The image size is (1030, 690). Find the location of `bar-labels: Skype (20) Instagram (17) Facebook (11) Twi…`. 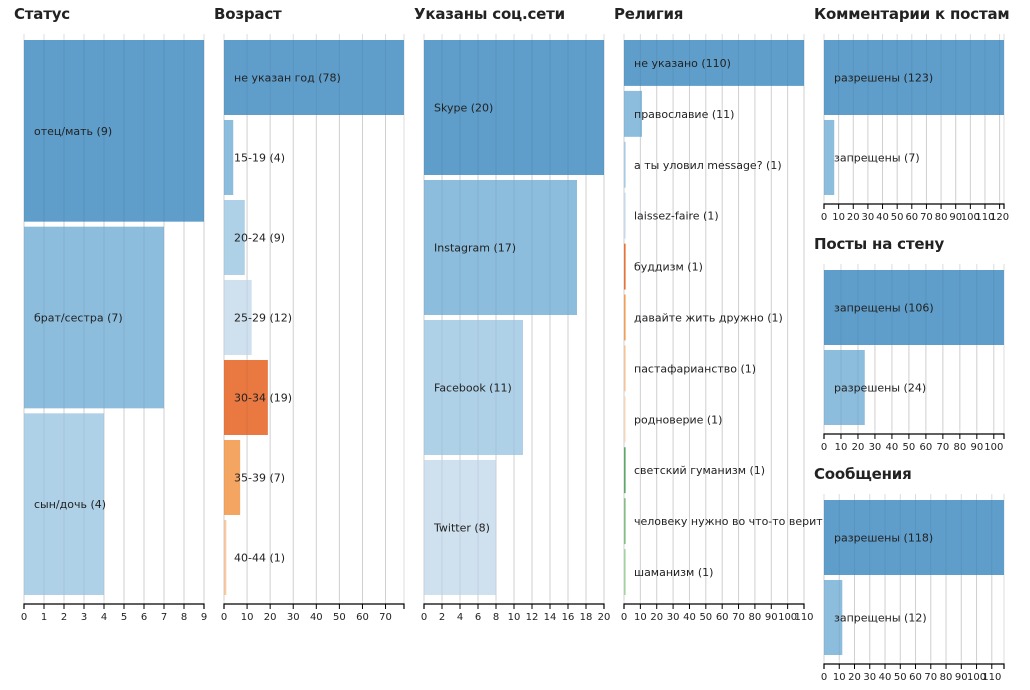

bar-labels: Skype (20) Instagram (17) Facebook (11) Twi… is located at coordinates (474, 318).